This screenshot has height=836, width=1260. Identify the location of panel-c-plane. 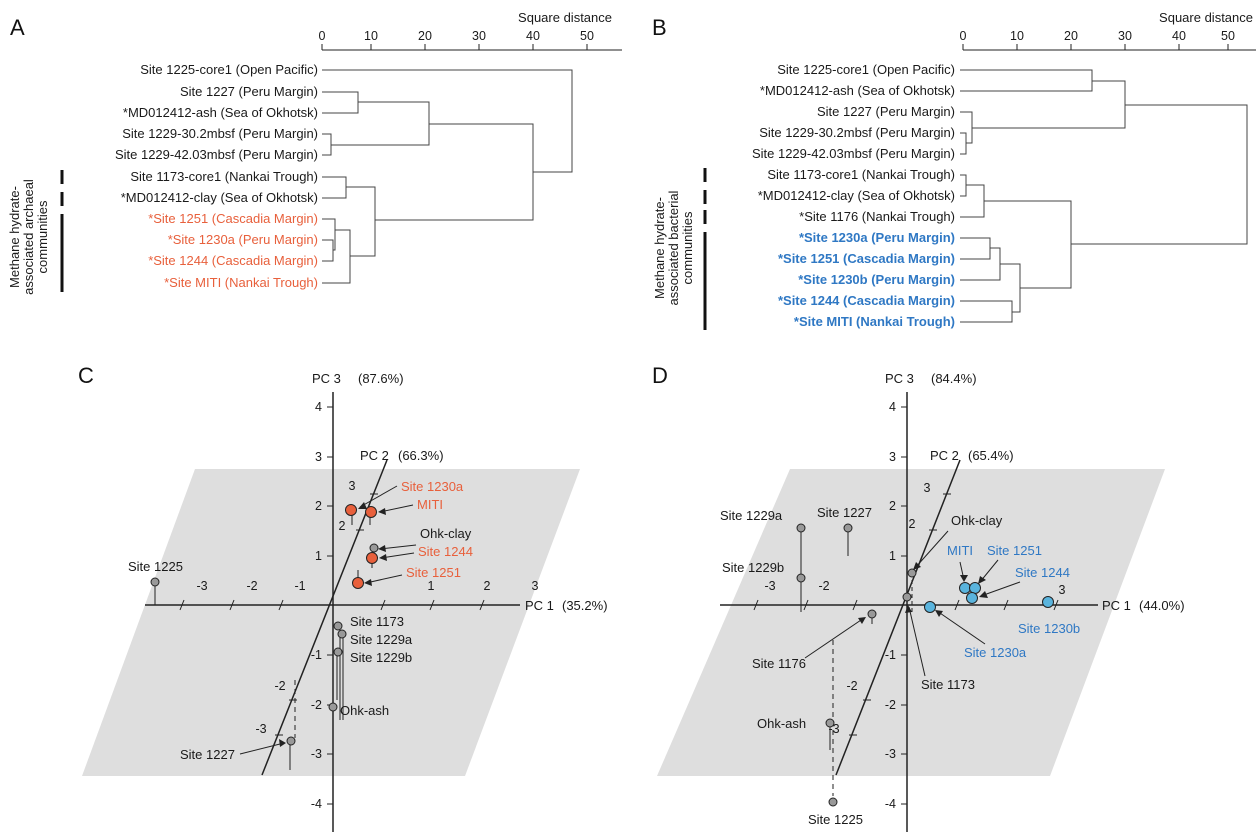
(331, 622).